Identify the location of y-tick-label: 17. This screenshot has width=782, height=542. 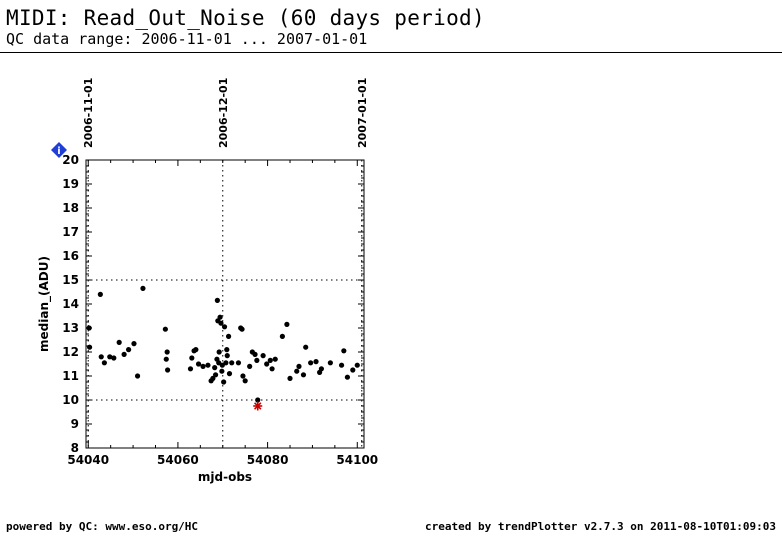
(70, 232).